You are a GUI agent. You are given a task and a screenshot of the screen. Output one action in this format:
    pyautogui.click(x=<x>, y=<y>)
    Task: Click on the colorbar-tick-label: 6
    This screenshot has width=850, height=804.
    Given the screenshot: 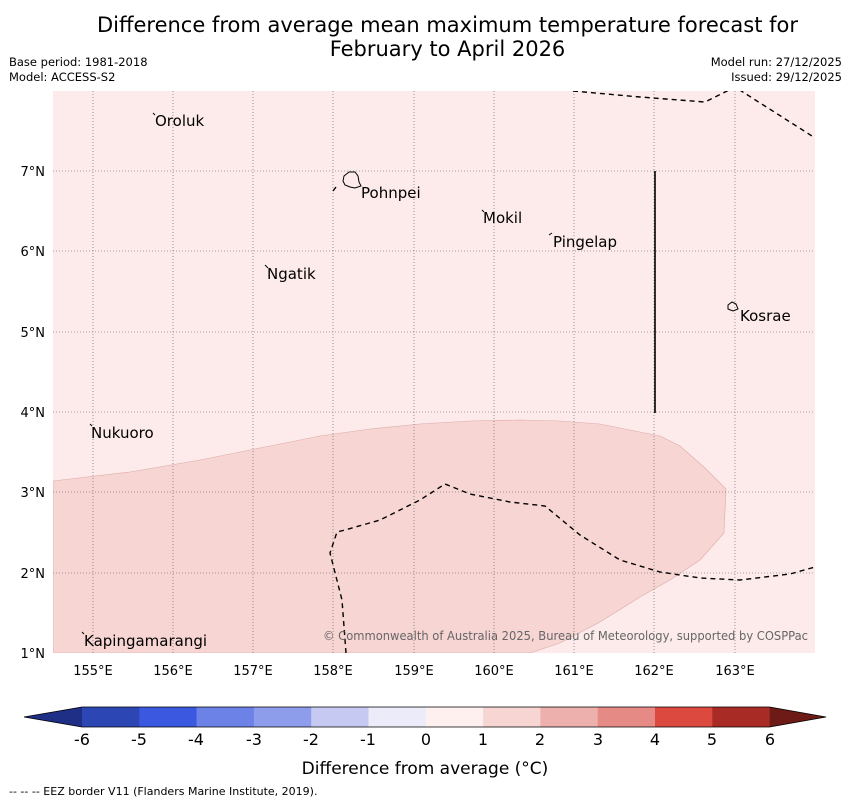 What is the action you would take?
    pyautogui.click(x=770, y=739)
    